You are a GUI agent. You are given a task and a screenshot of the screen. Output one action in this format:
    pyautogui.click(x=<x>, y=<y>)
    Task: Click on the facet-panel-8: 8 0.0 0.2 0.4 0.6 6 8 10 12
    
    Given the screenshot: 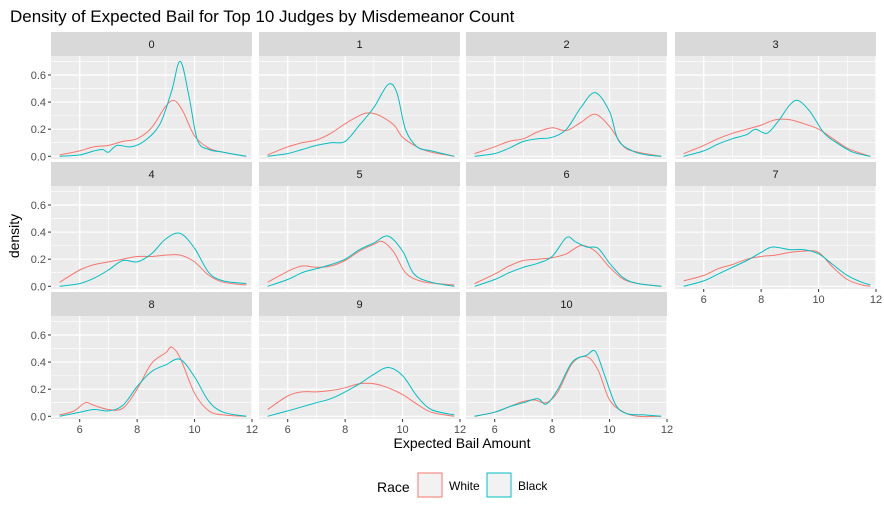 What is the action you would take?
    pyautogui.click(x=144, y=364)
    